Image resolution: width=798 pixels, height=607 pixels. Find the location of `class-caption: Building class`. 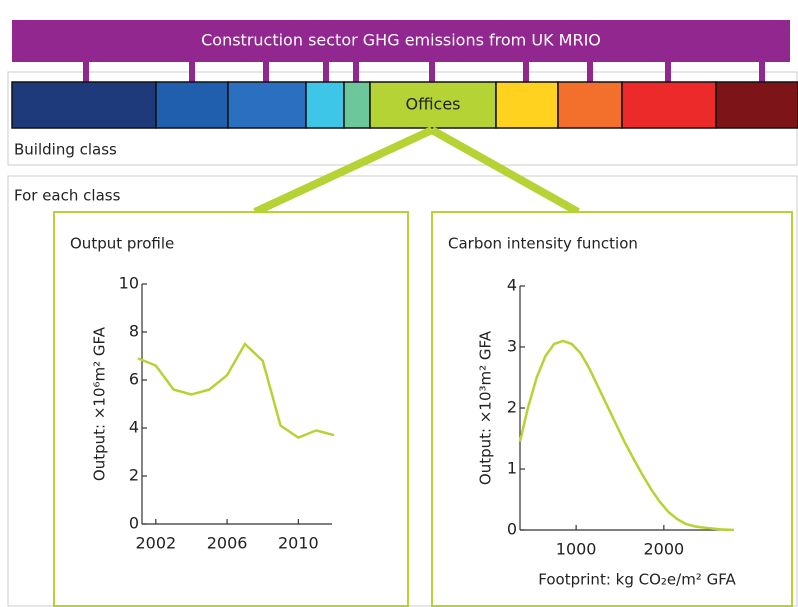

class-caption: Building class is located at coordinates (65, 150).